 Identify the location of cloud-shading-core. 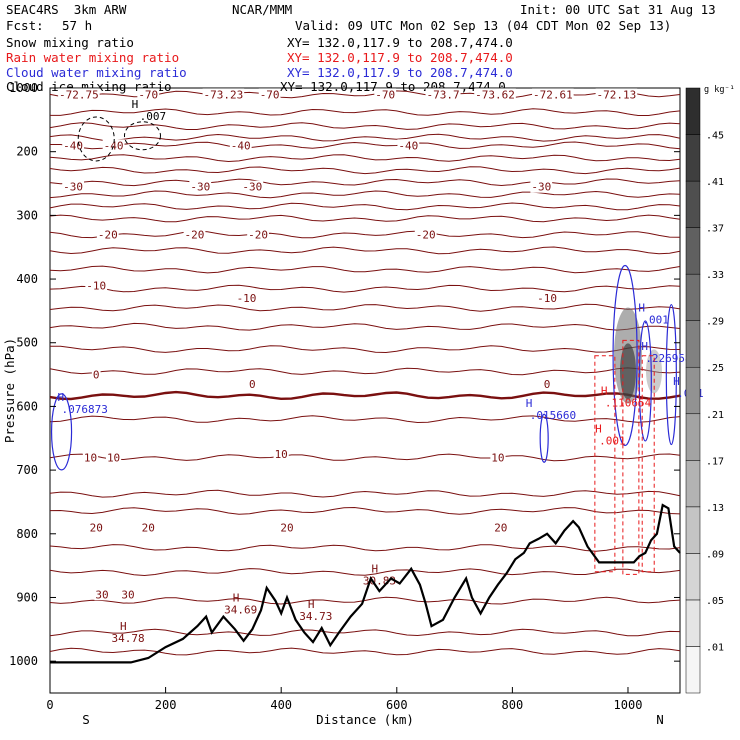
(627, 371).